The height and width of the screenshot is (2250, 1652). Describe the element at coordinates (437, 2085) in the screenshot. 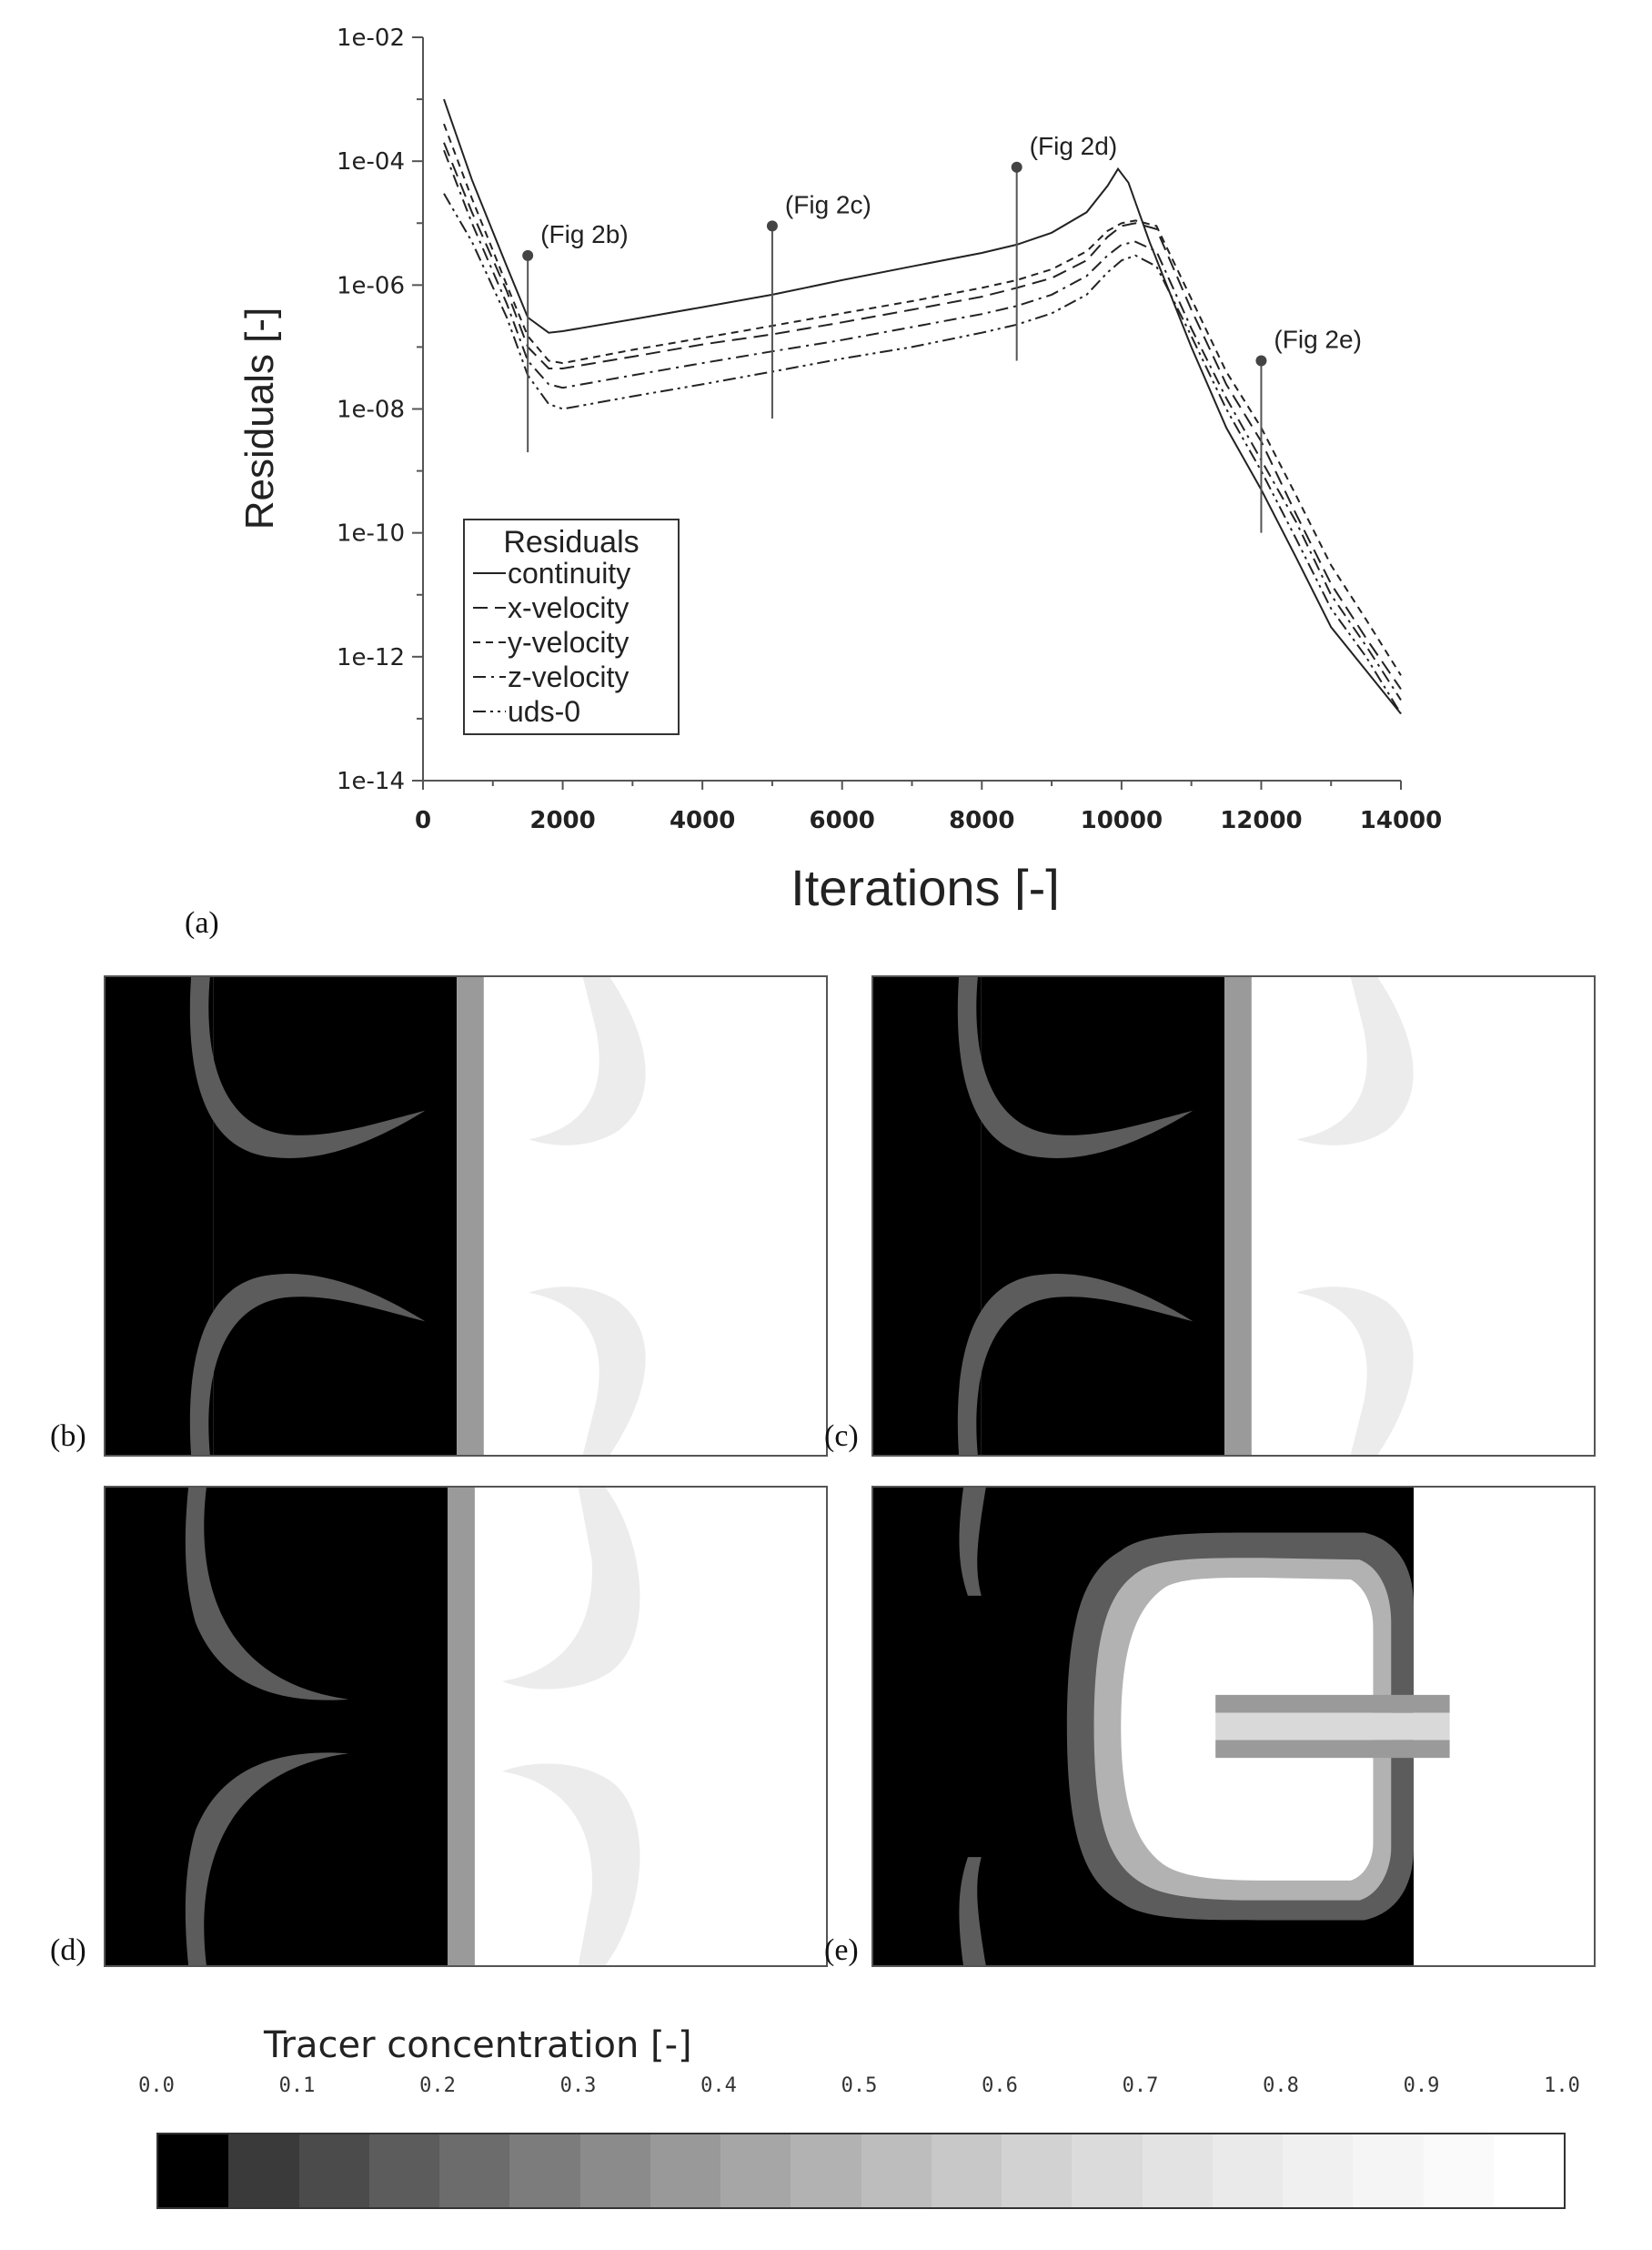

I see `colorbar-tick-label: 0.2` at that location.